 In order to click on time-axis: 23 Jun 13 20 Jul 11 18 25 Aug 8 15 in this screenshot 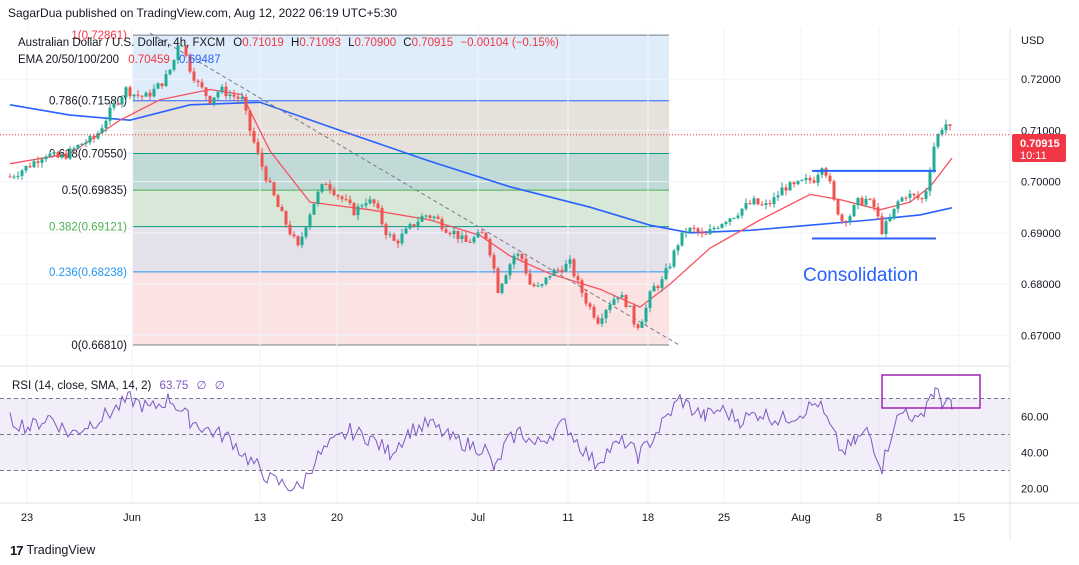, I will do `click(493, 518)`.